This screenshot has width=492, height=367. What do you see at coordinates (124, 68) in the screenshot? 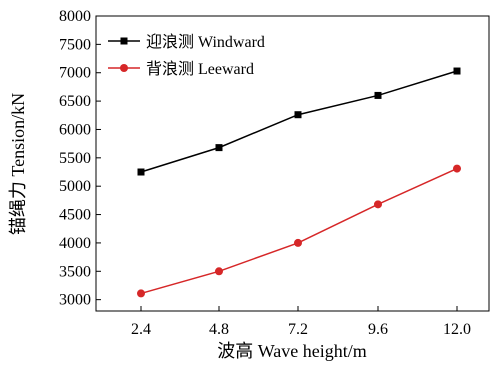
I see `legend-marker-circle` at bounding box center [124, 68].